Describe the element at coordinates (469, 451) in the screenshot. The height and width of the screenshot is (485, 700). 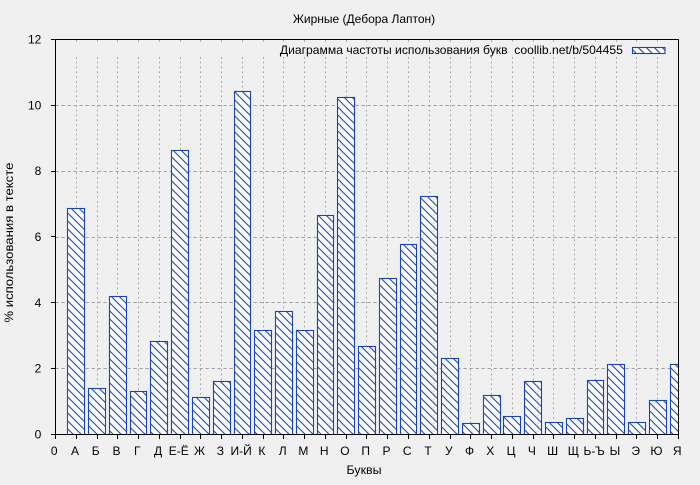
I see `svg-text: Ф` at that location.